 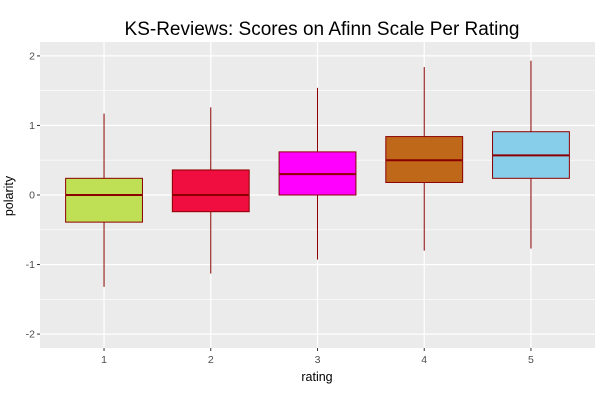 What do you see at coordinates (424, 360) in the screenshot?
I see `x-tick-label: 4` at bounding box center [424, 360].